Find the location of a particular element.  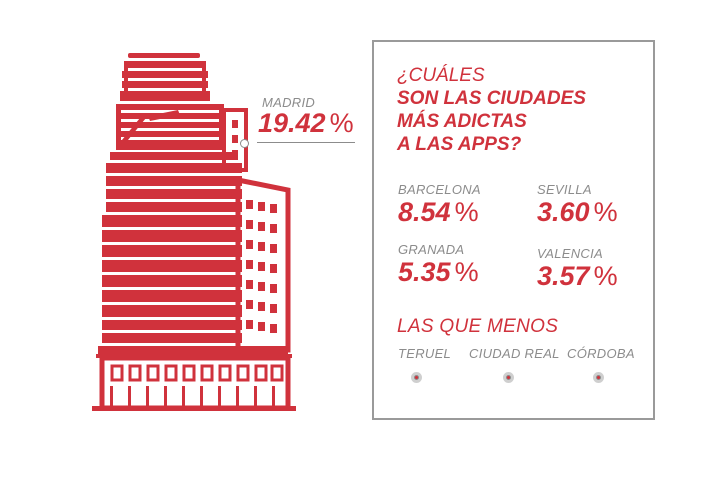

city-value: 3.57% is located at coordinates (577, 276).